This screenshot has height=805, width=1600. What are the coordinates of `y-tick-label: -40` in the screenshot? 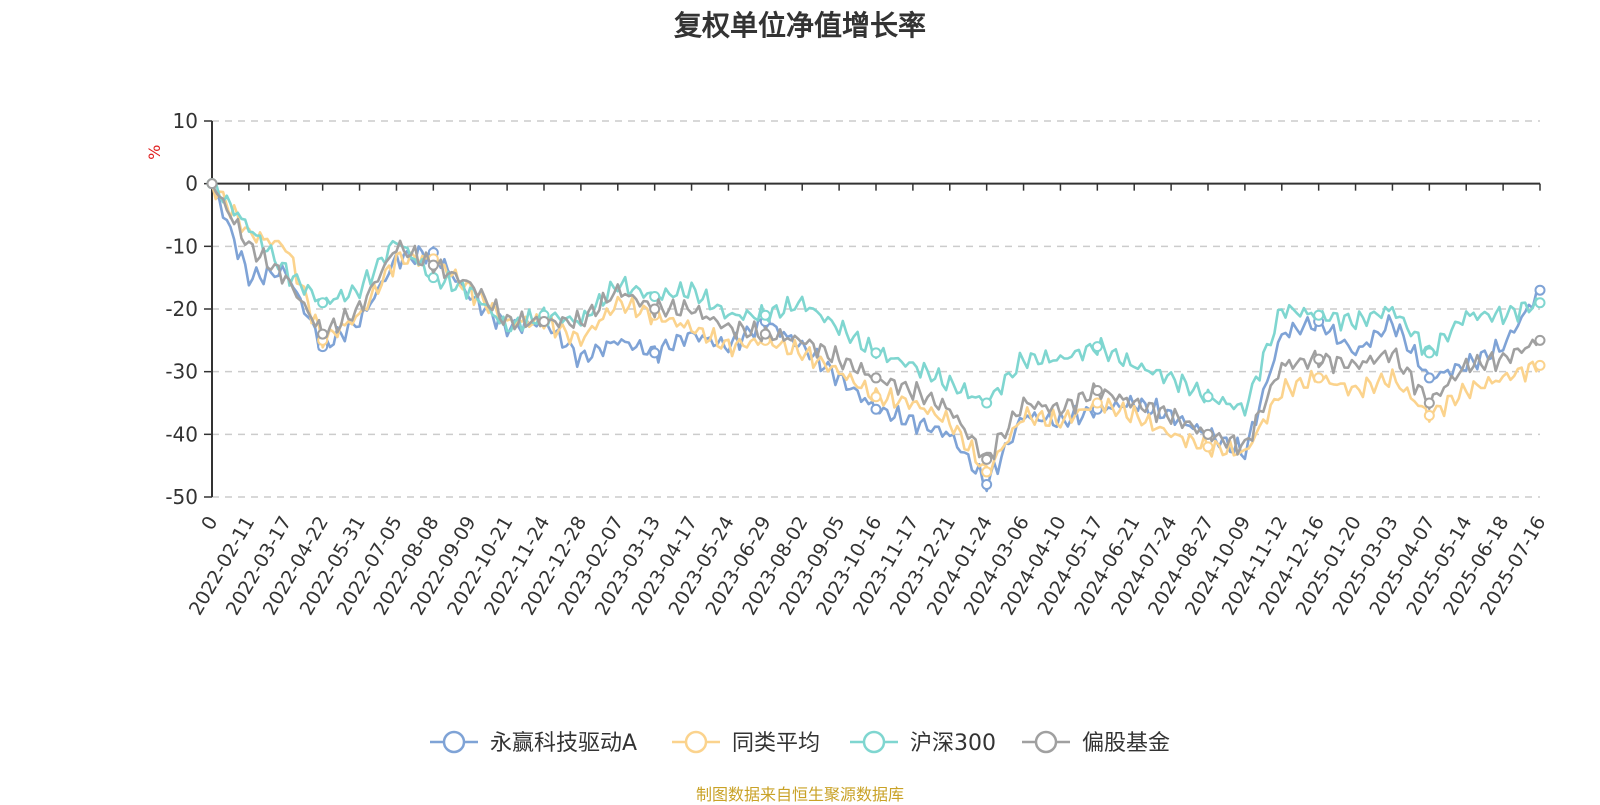 It's located at (181, 434).